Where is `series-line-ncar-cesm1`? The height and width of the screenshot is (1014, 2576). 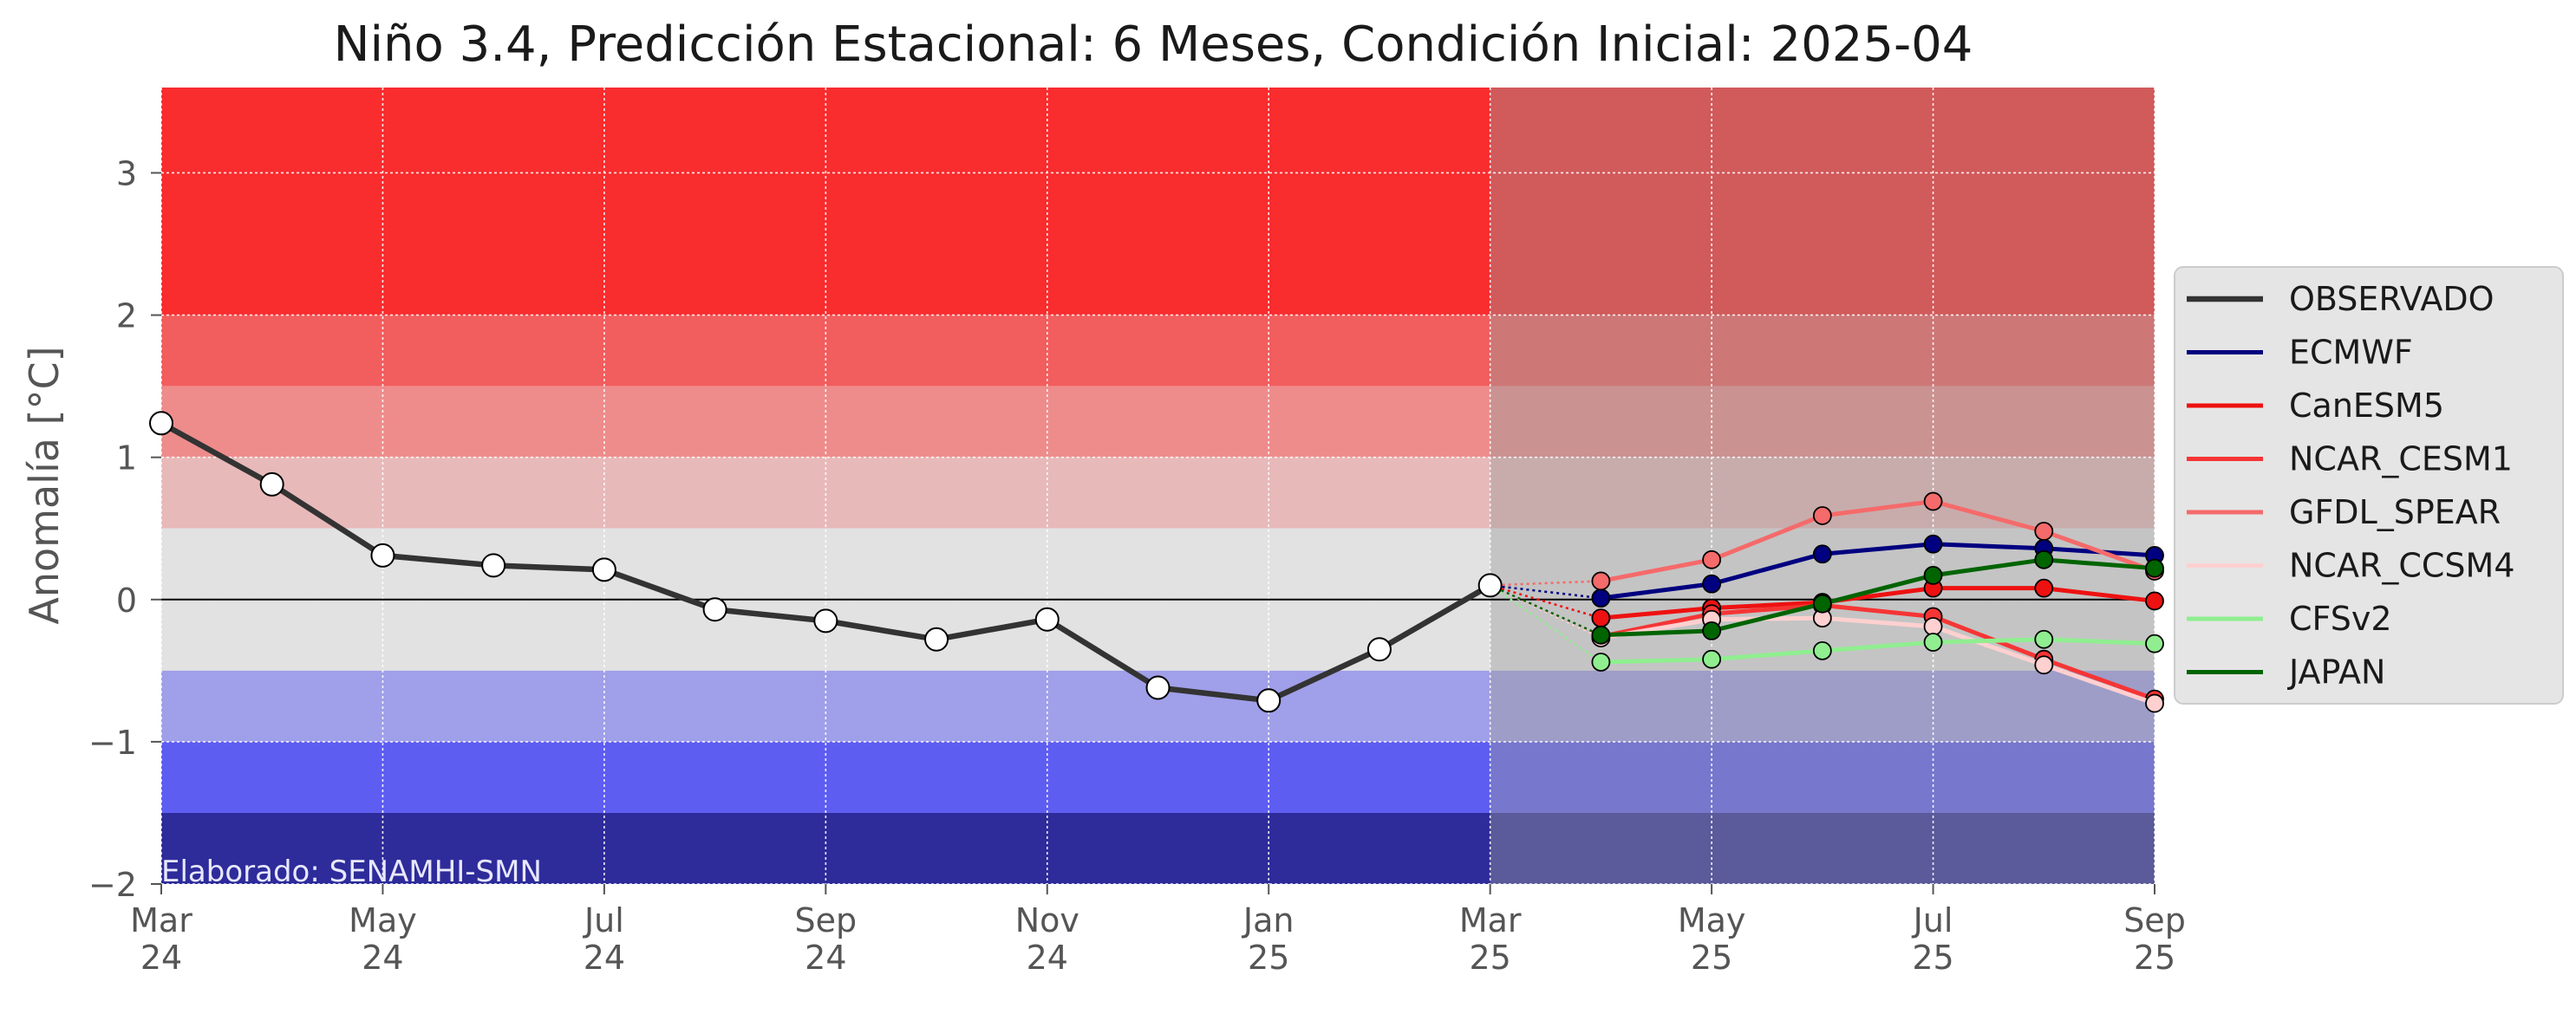
series-line-ncar-cesm1 is located at coordinates (1878, 652).